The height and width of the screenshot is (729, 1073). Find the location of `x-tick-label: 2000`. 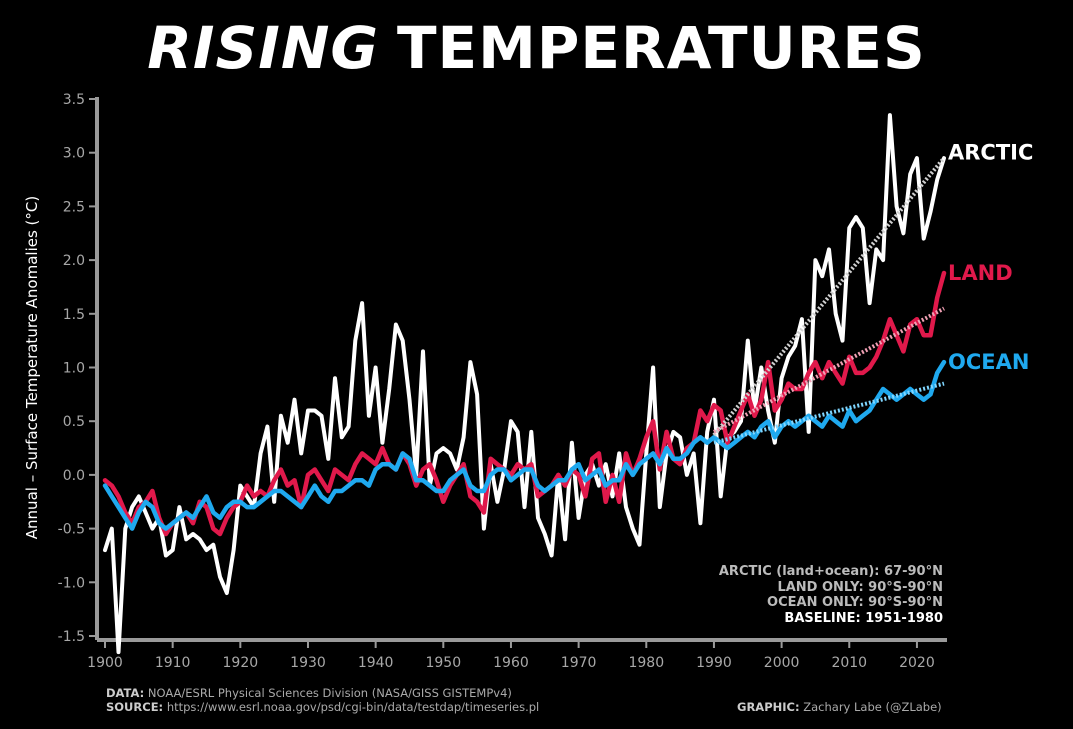

x-tick-label: 2000 is located at coordinates (782, 663).